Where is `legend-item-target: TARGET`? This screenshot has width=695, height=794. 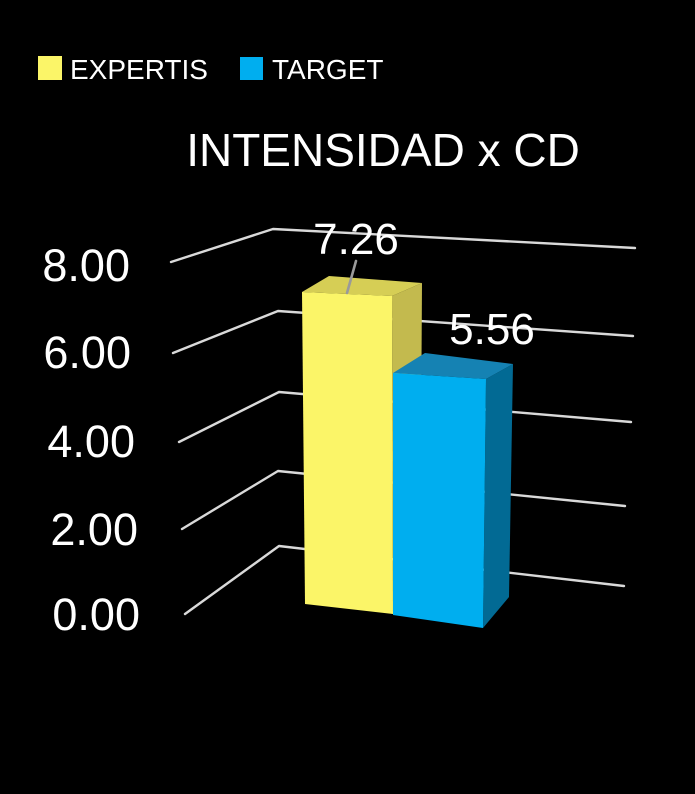 legend-item-target: TARGET is located at coordinates (311, 69).